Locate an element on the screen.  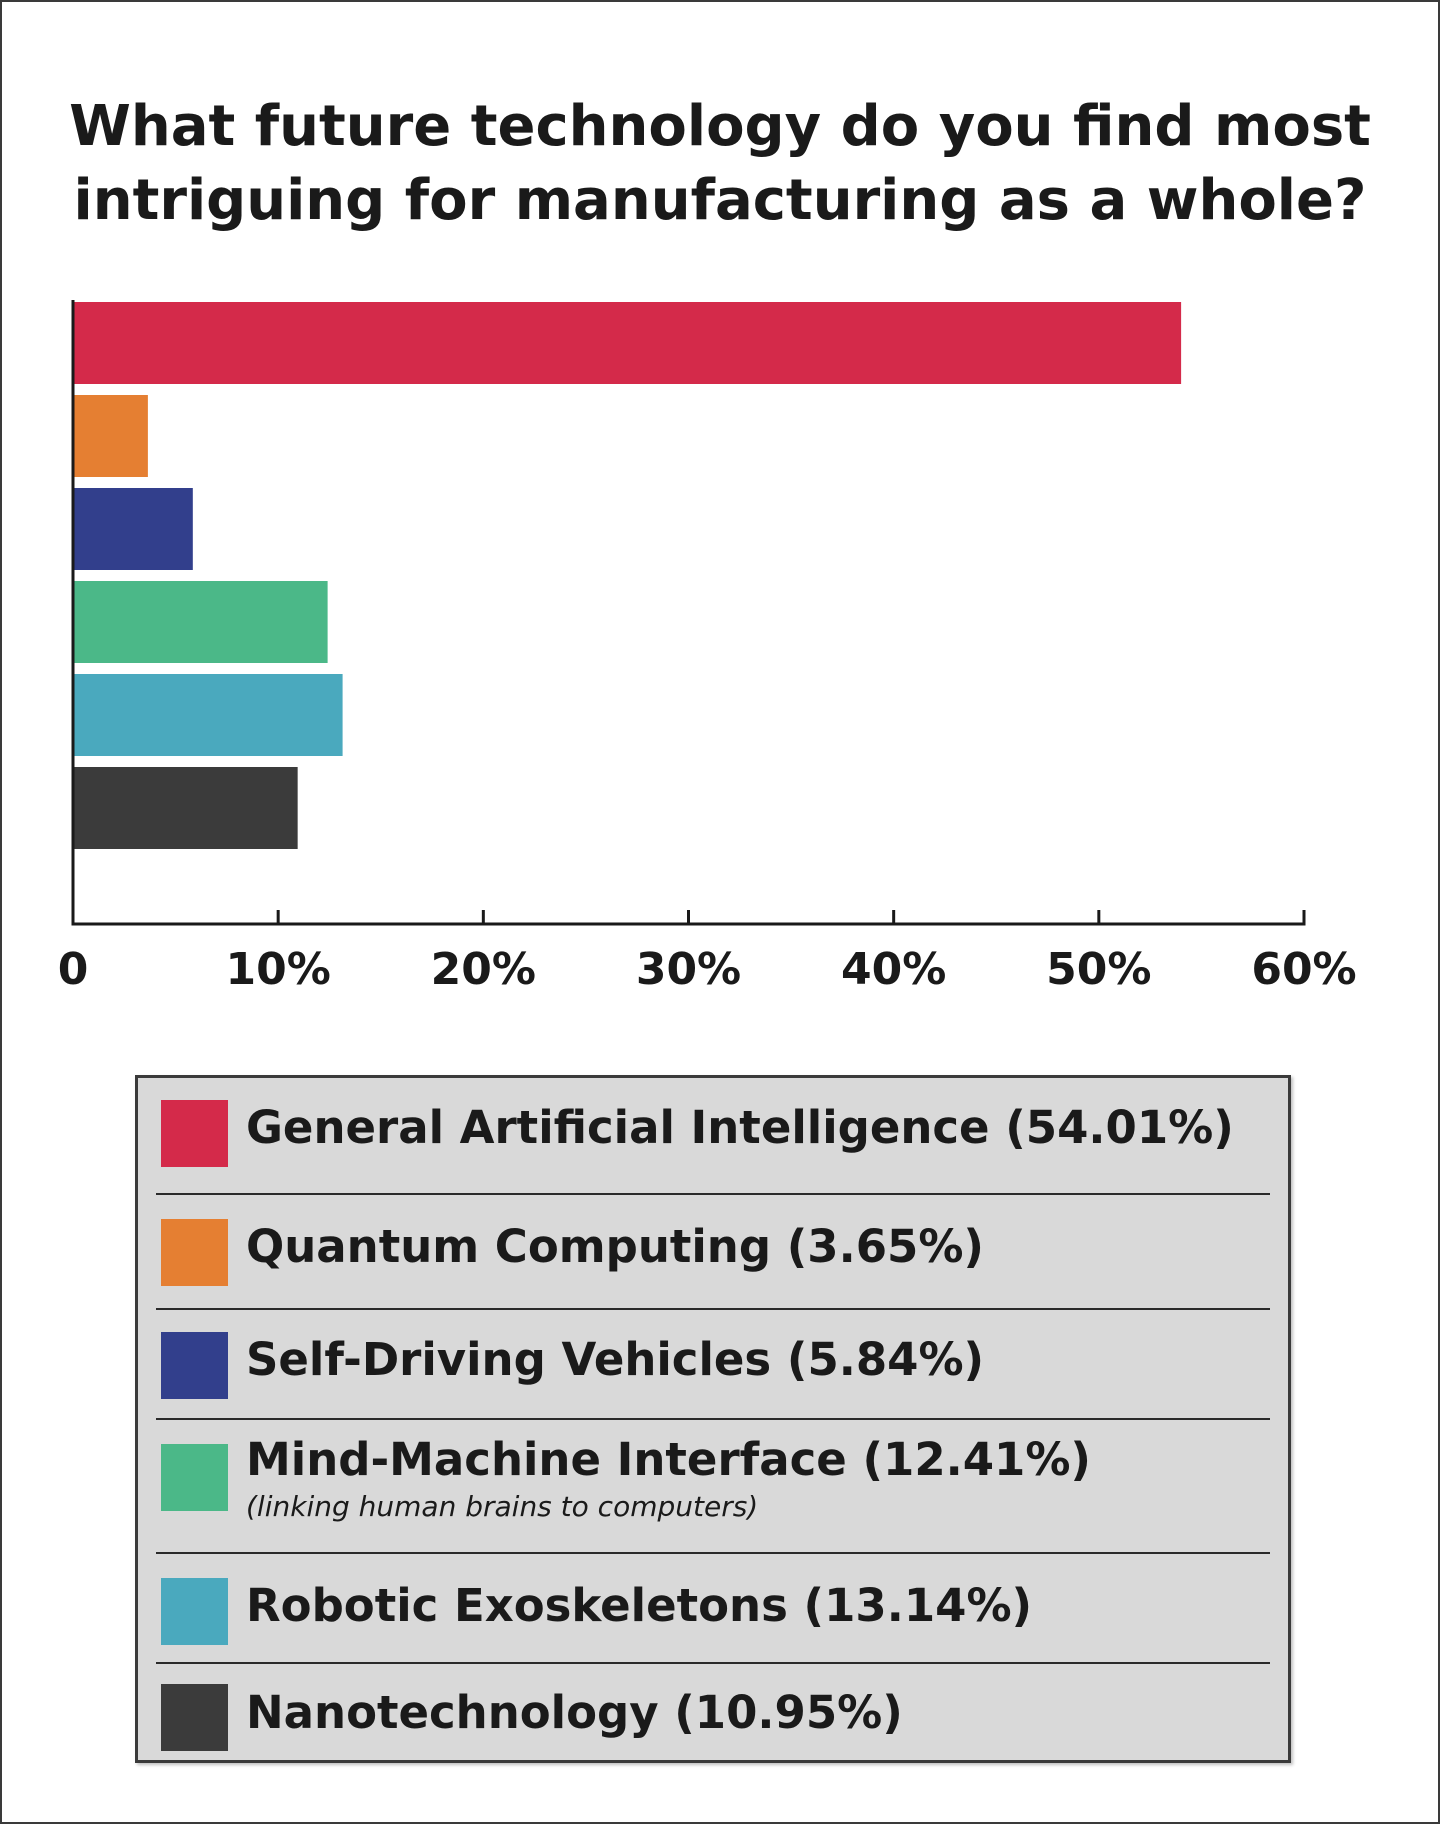
x-tick-label: 10% is located at coordinates (278, 969).